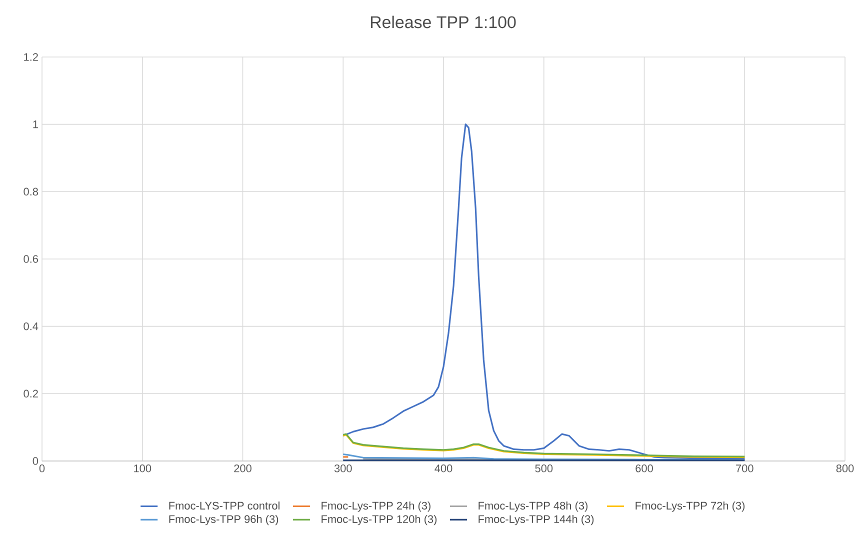 Image resolution: width=860 pixels, height=554 pixels. What do you see at coordinates (35, 461) in the screenshot?
I see `y-tick-label: 0` at bounding box center [35, 461].